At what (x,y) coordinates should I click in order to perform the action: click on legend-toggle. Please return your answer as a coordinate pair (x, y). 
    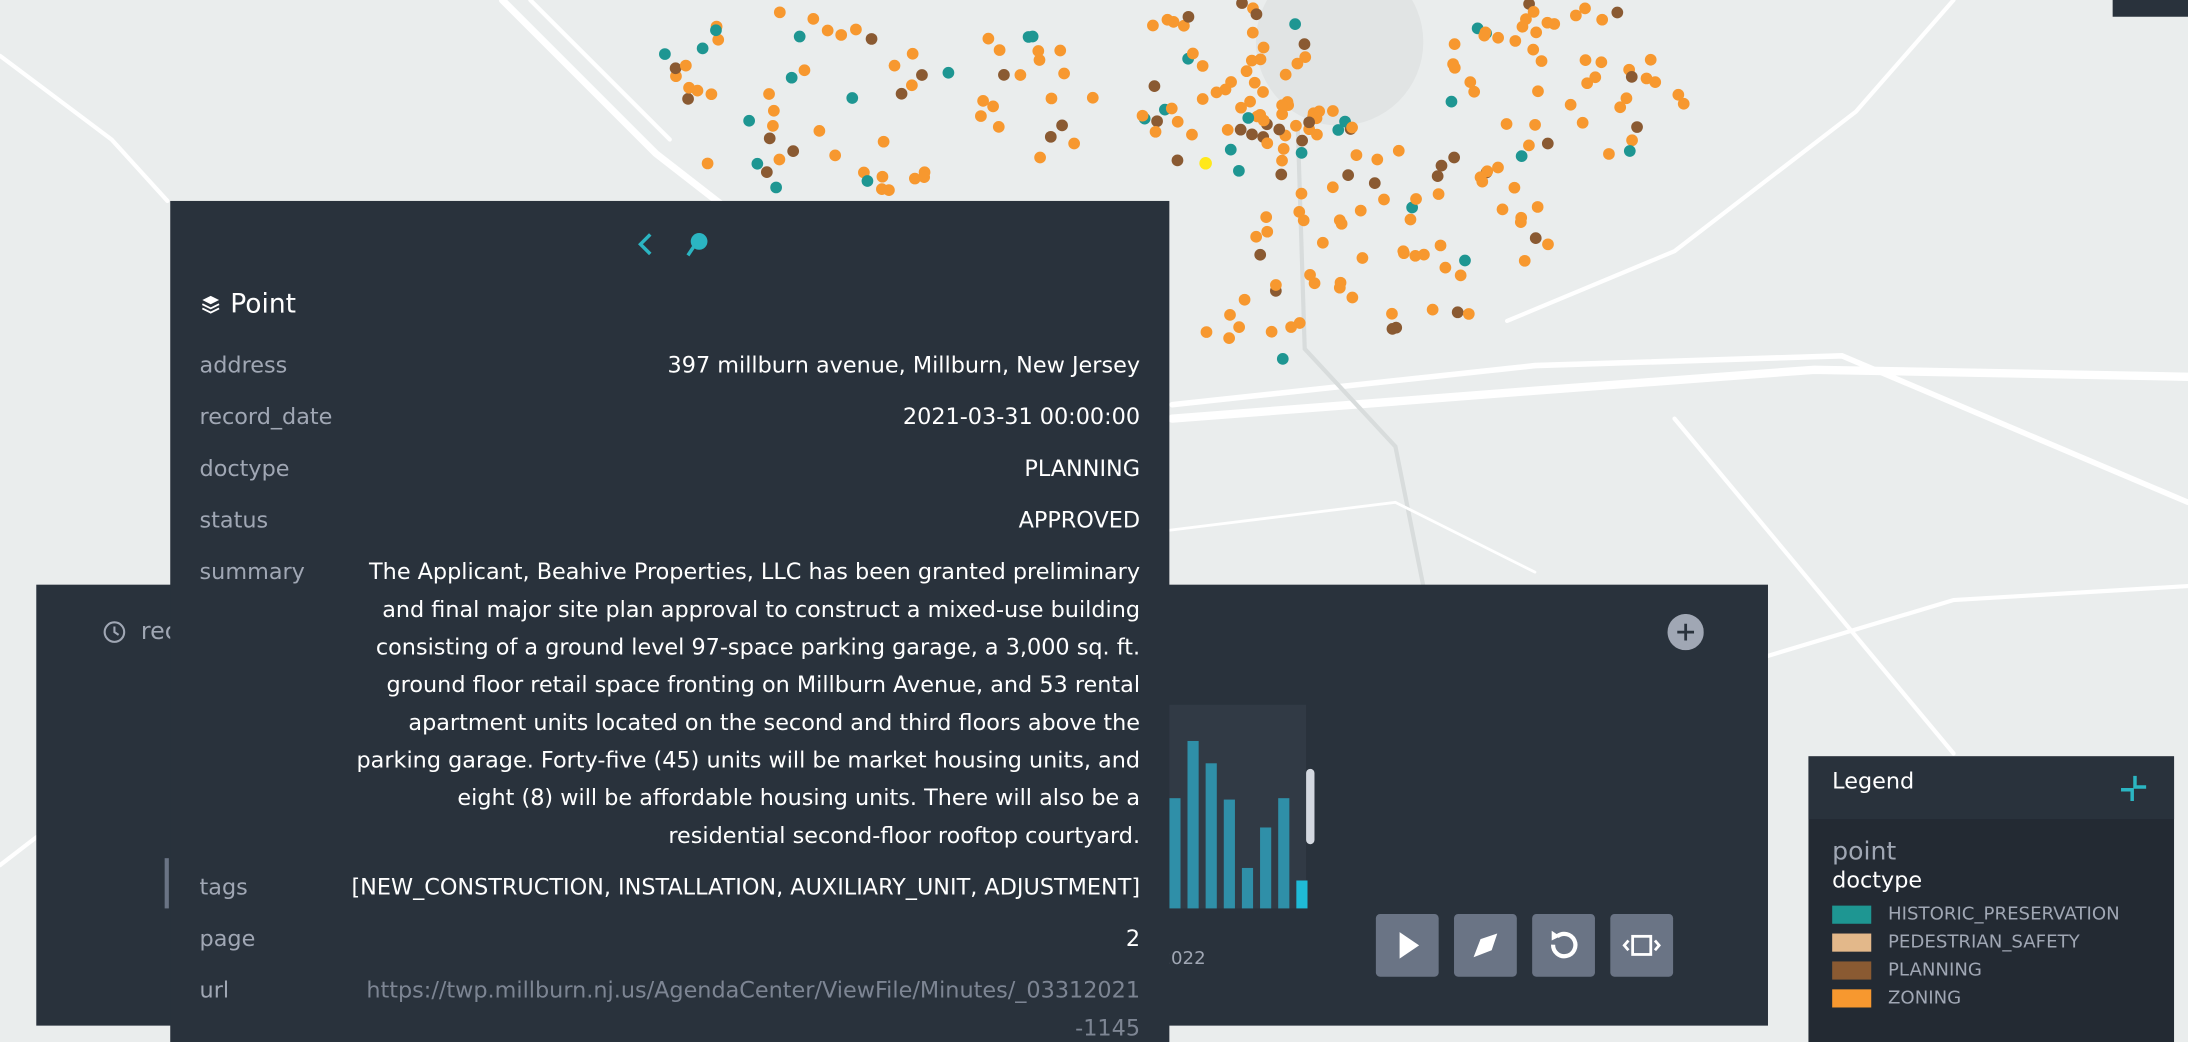
    Looking at the image, I should click on (2133, 788).